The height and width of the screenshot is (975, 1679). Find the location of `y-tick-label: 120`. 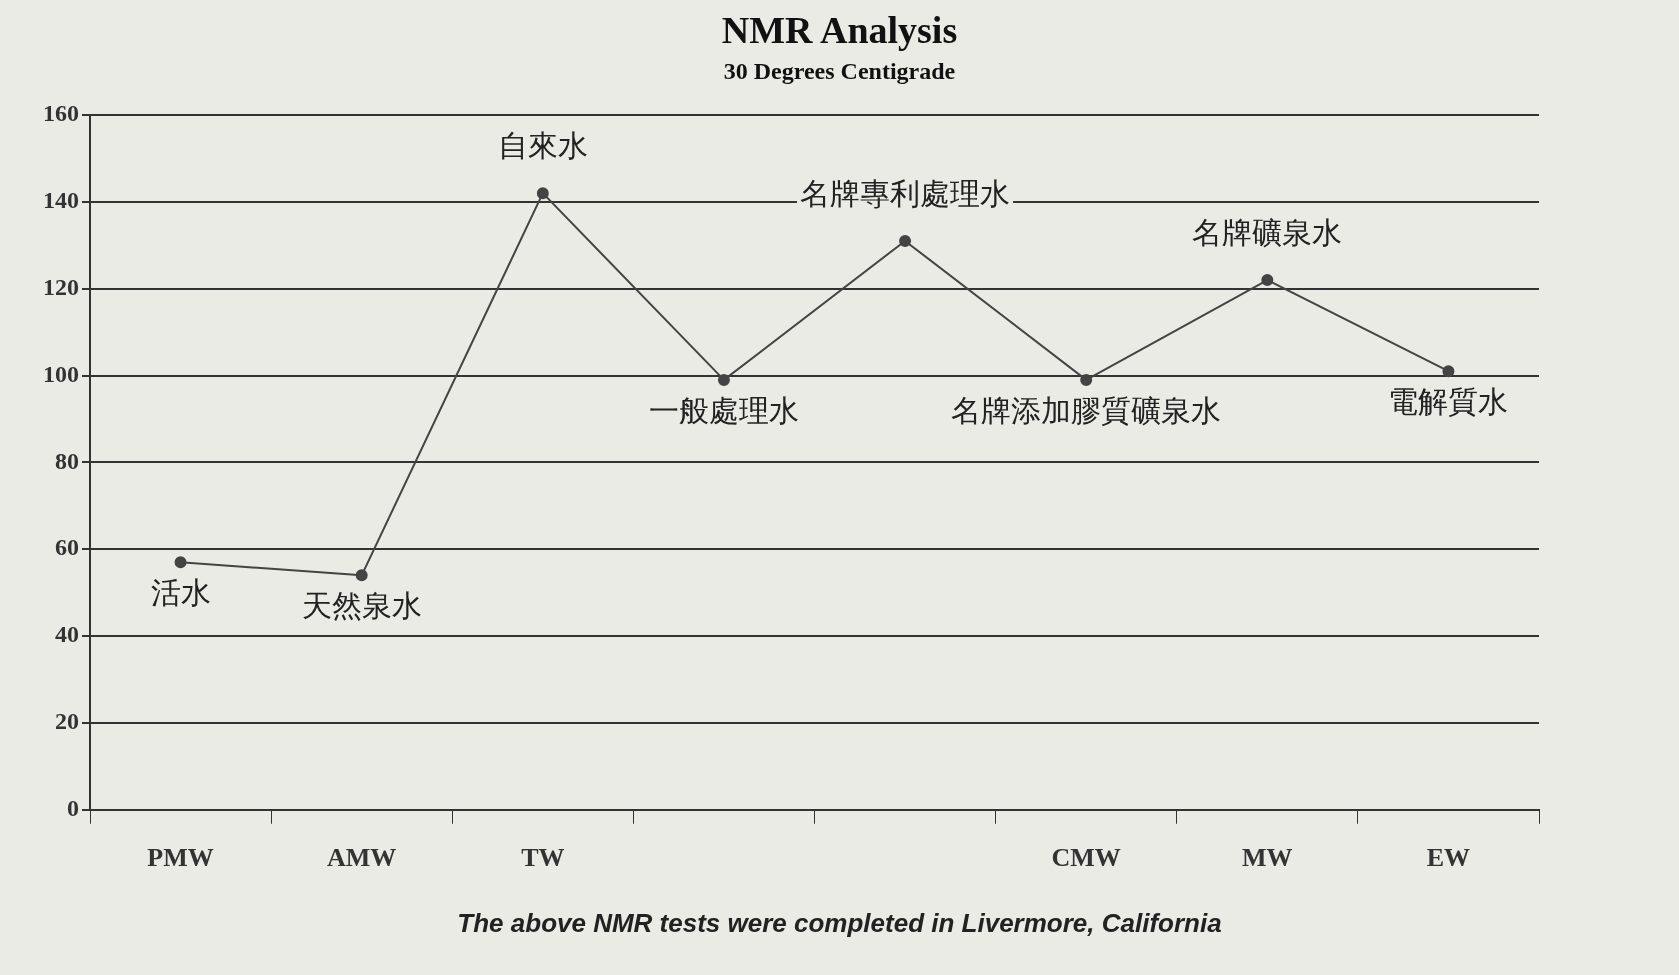

y-tick-label: 120 is located at coordinates (61, 286).